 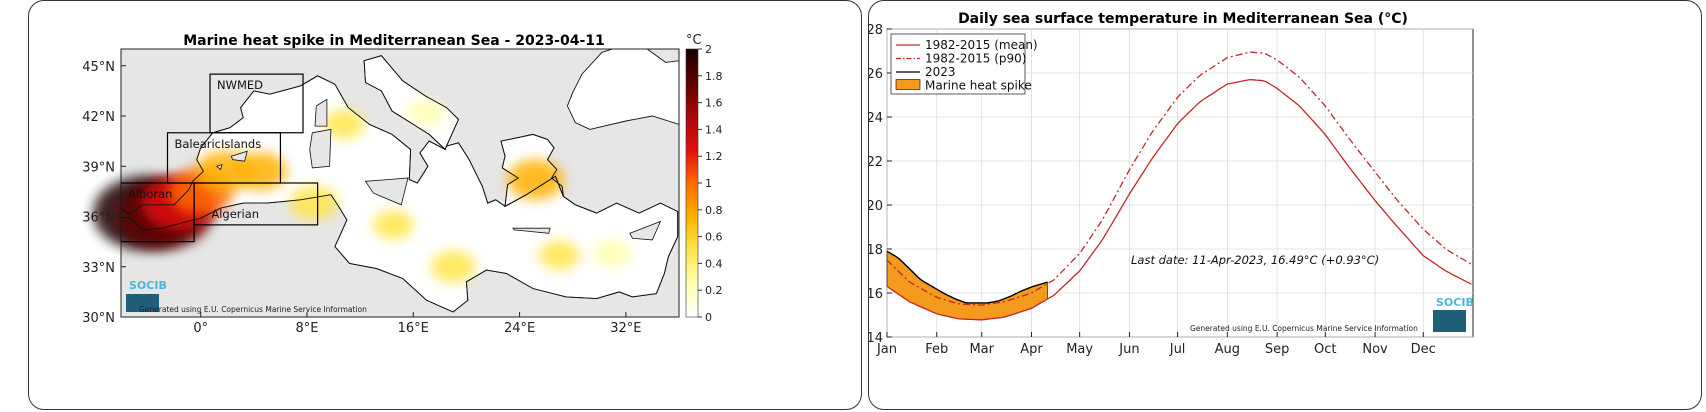 I want to click on sst-x-tick-label: Apr, so click(x=1031, y=349).